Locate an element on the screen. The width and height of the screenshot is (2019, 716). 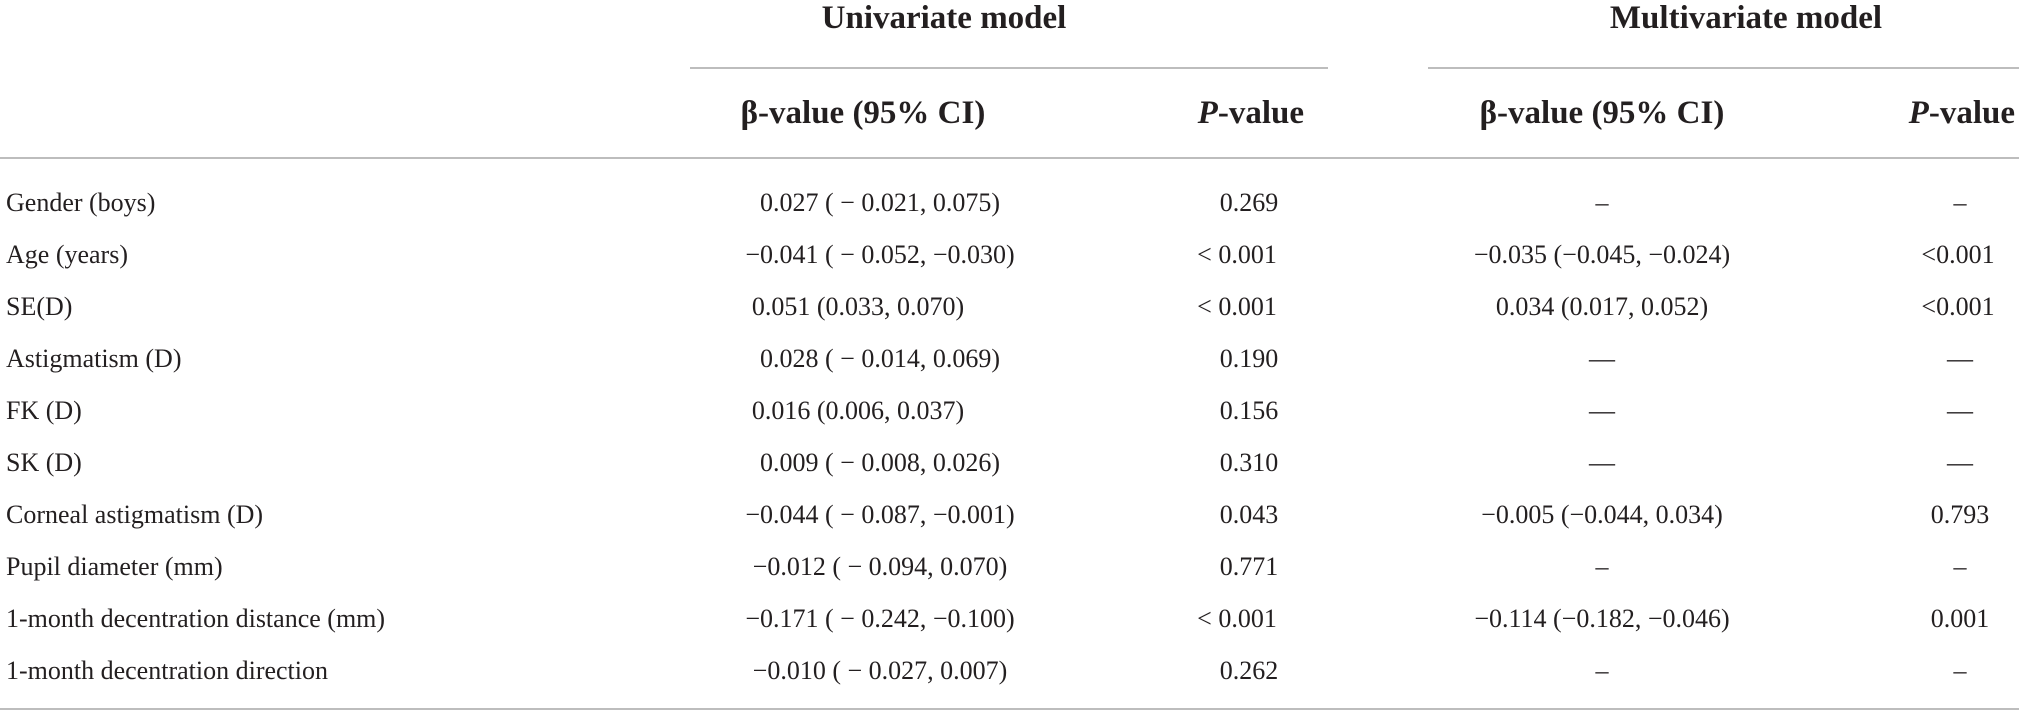
row-label: Pupil diameter (mm) is located at coordinates (114, 566).